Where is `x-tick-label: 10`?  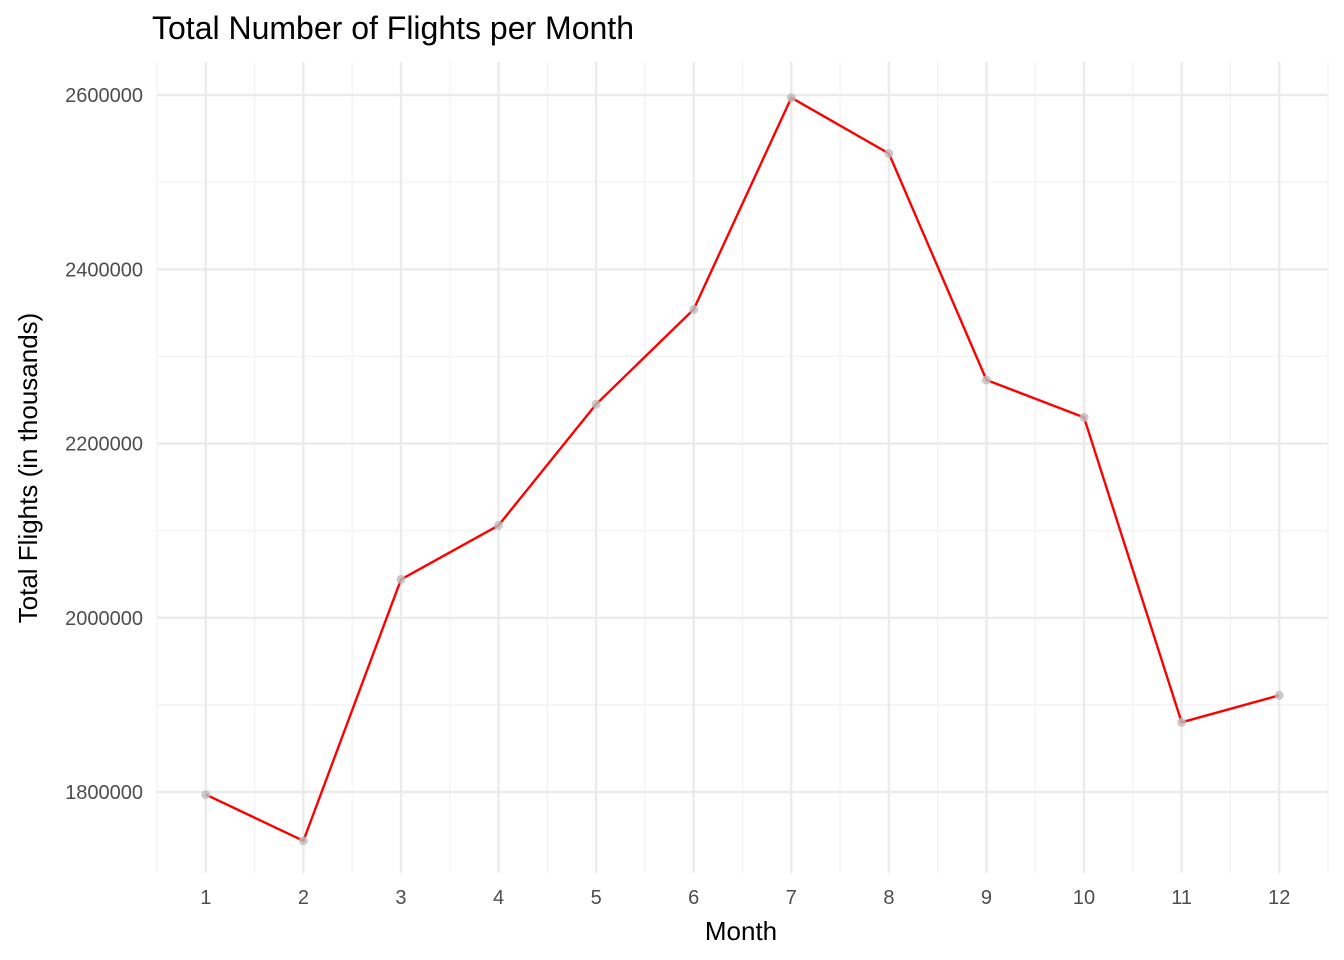 x-tick-label: 10 is located at coordinates (1084, 898).